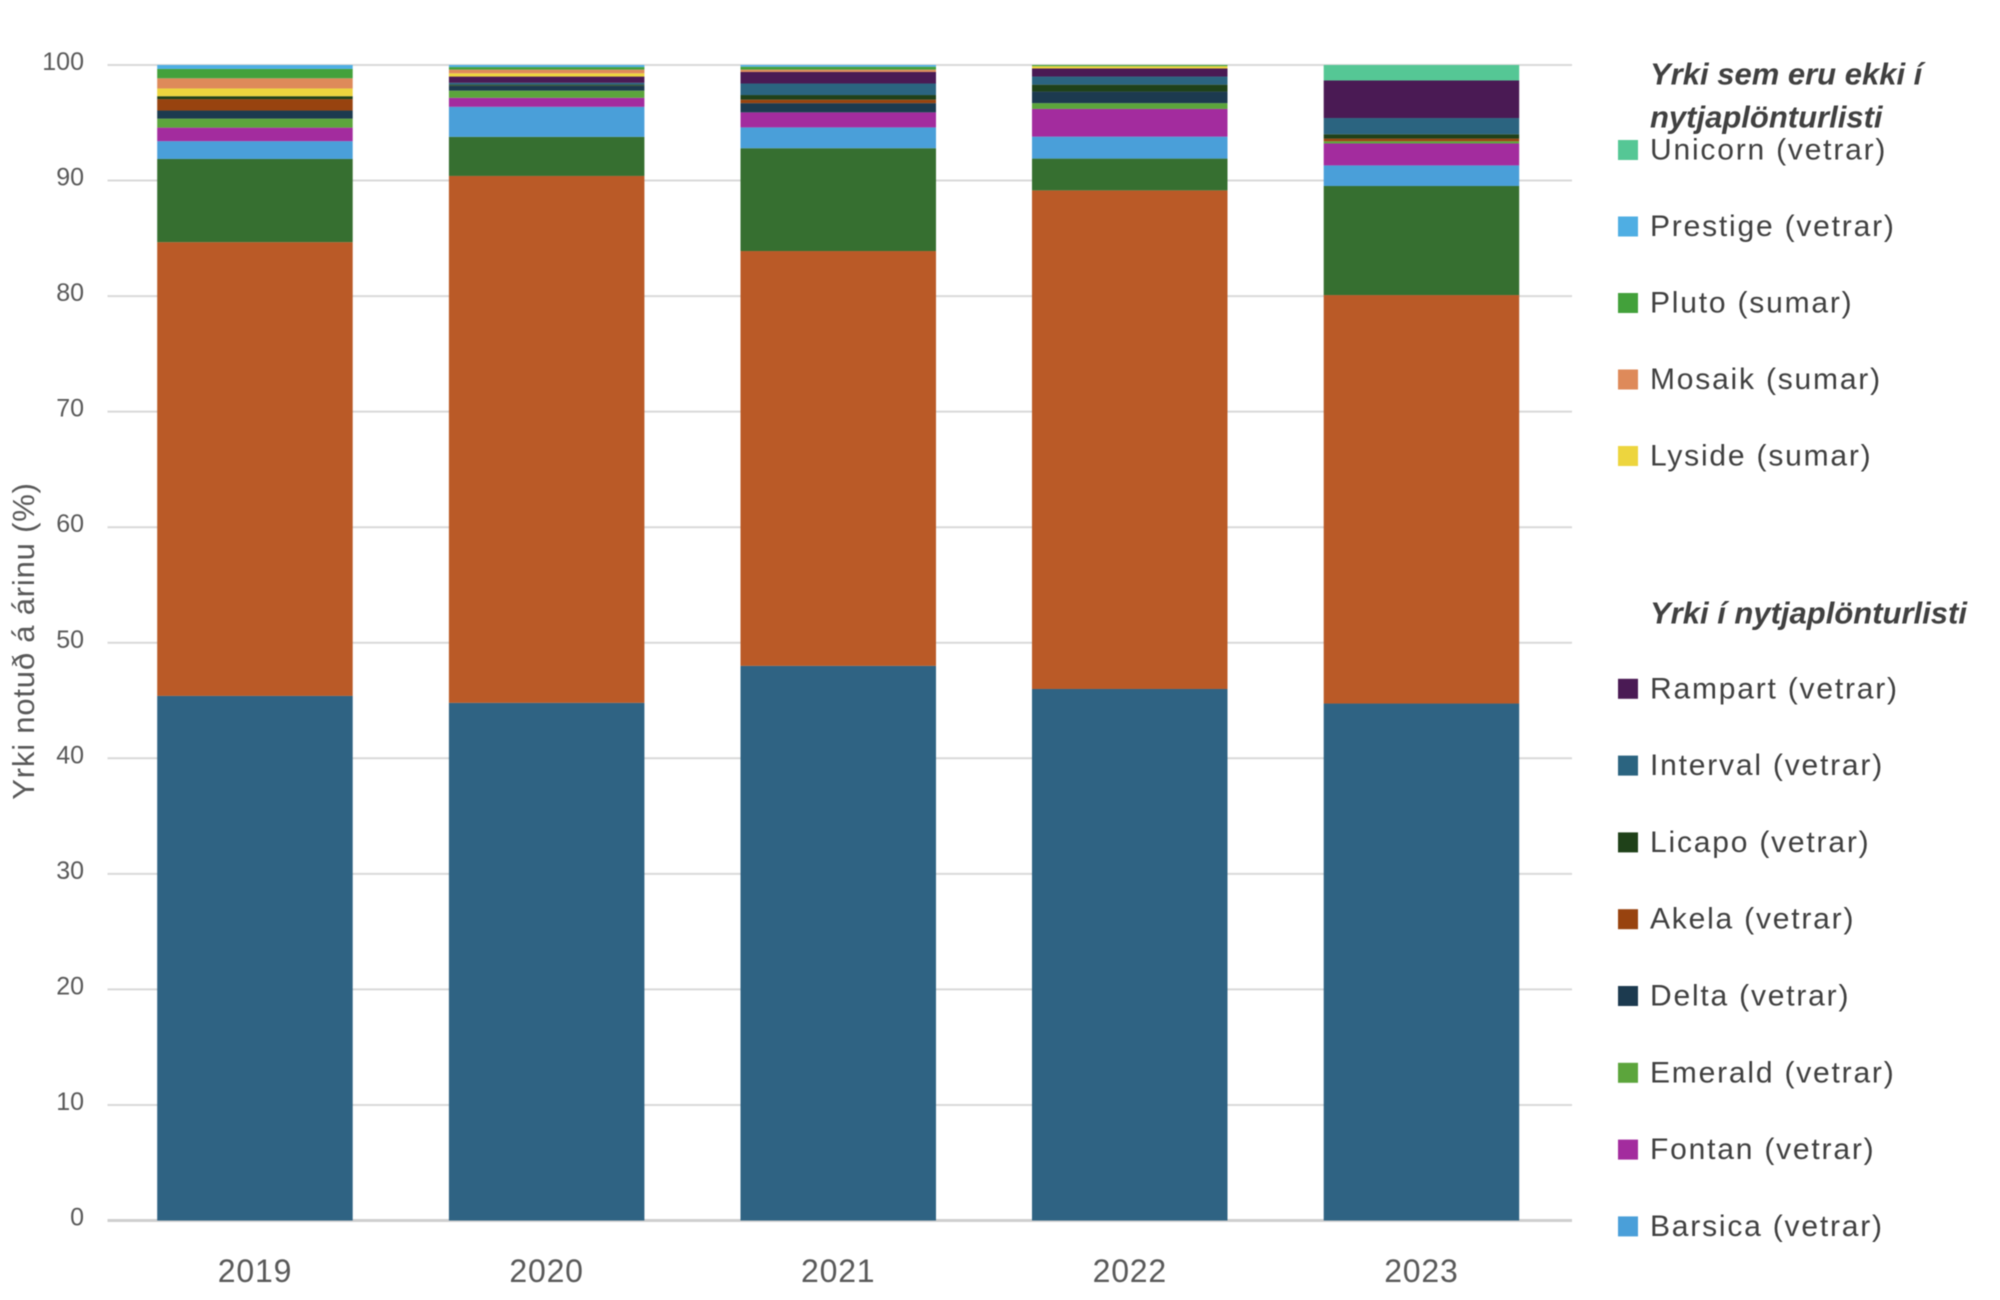 Image resolution: width=2000 pixels, height=1300 pixels. Describe the element at coordinates (1767, 1226) in the screenshot. I see `svg-text: Barsica (vetrar)` at that location.